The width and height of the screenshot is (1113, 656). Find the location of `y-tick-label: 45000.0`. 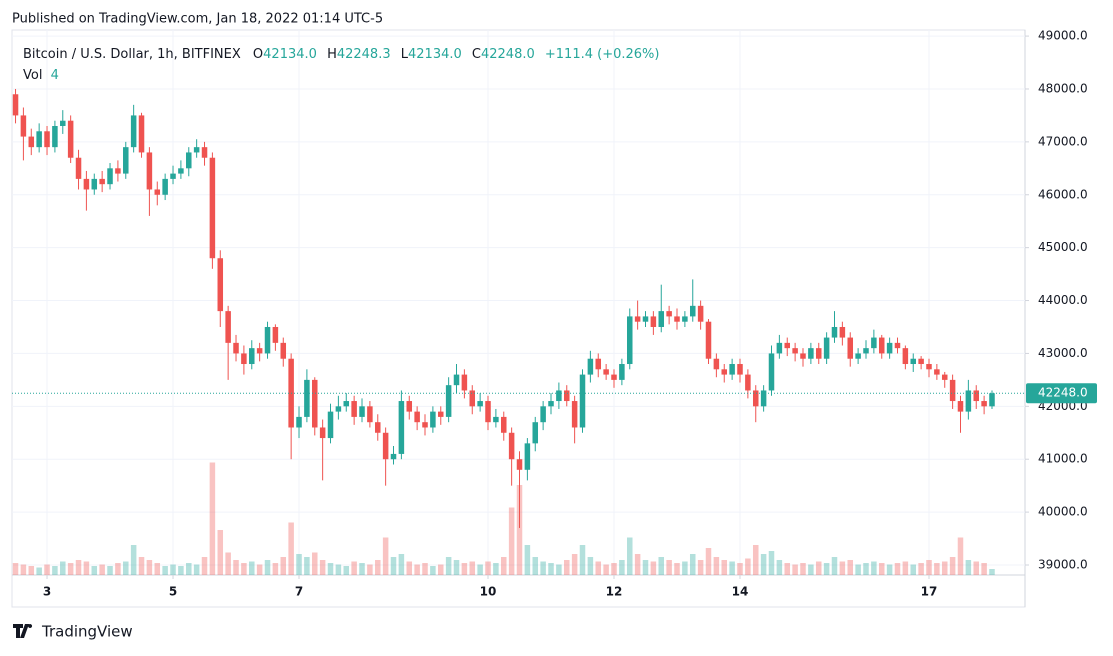

y-tick-label: 45000.0 is located at coordinates (1063, 247).